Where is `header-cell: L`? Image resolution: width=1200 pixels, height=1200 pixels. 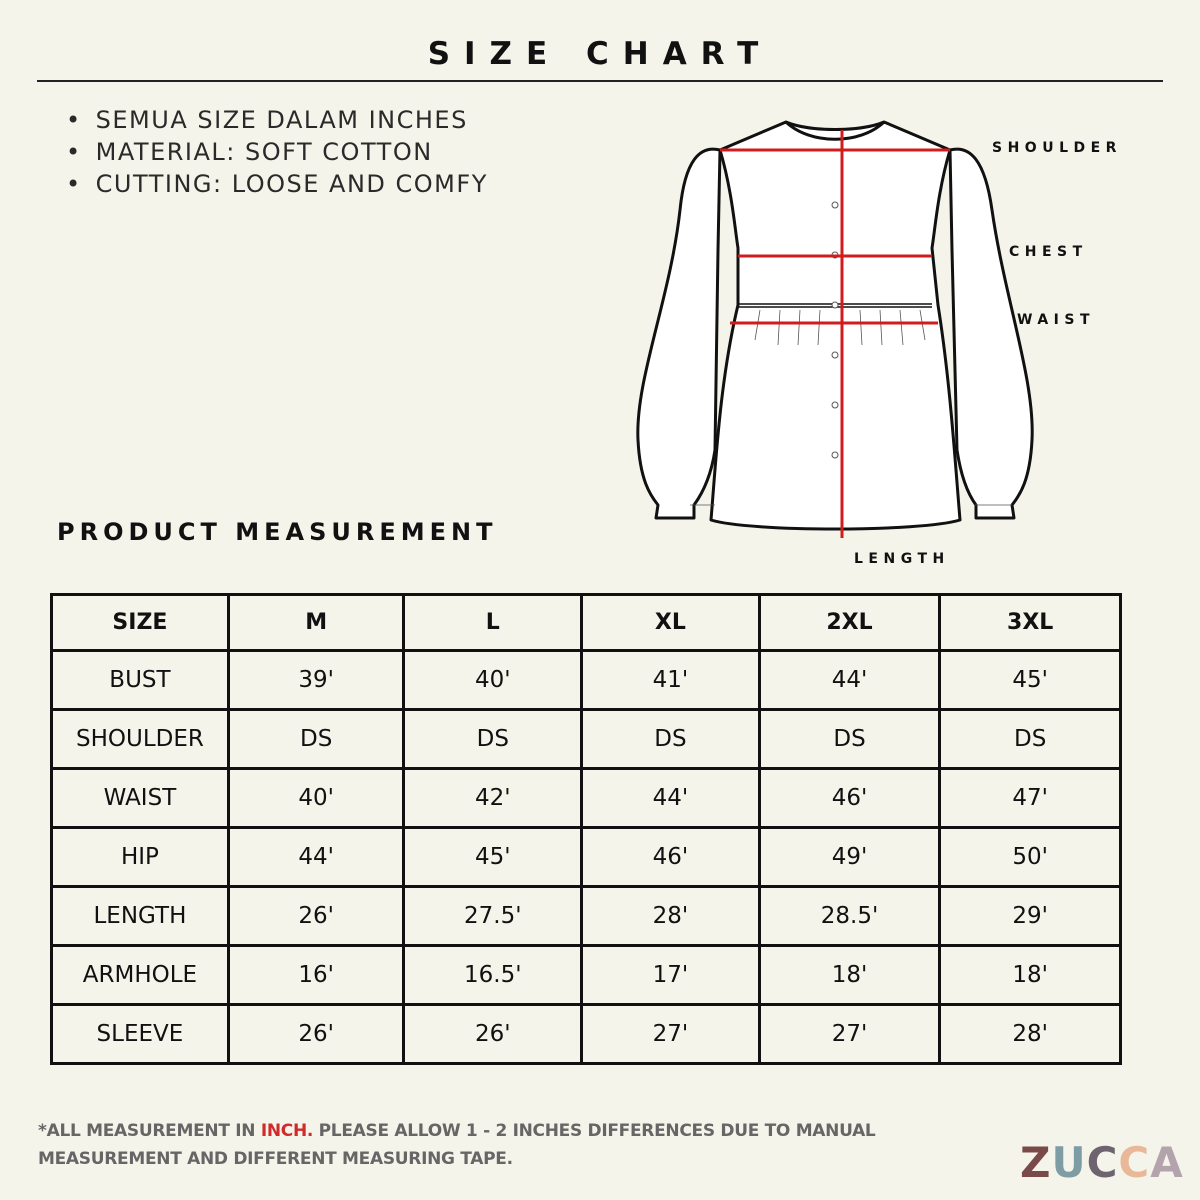 header-cell: L is located at coordinates (493, 622).